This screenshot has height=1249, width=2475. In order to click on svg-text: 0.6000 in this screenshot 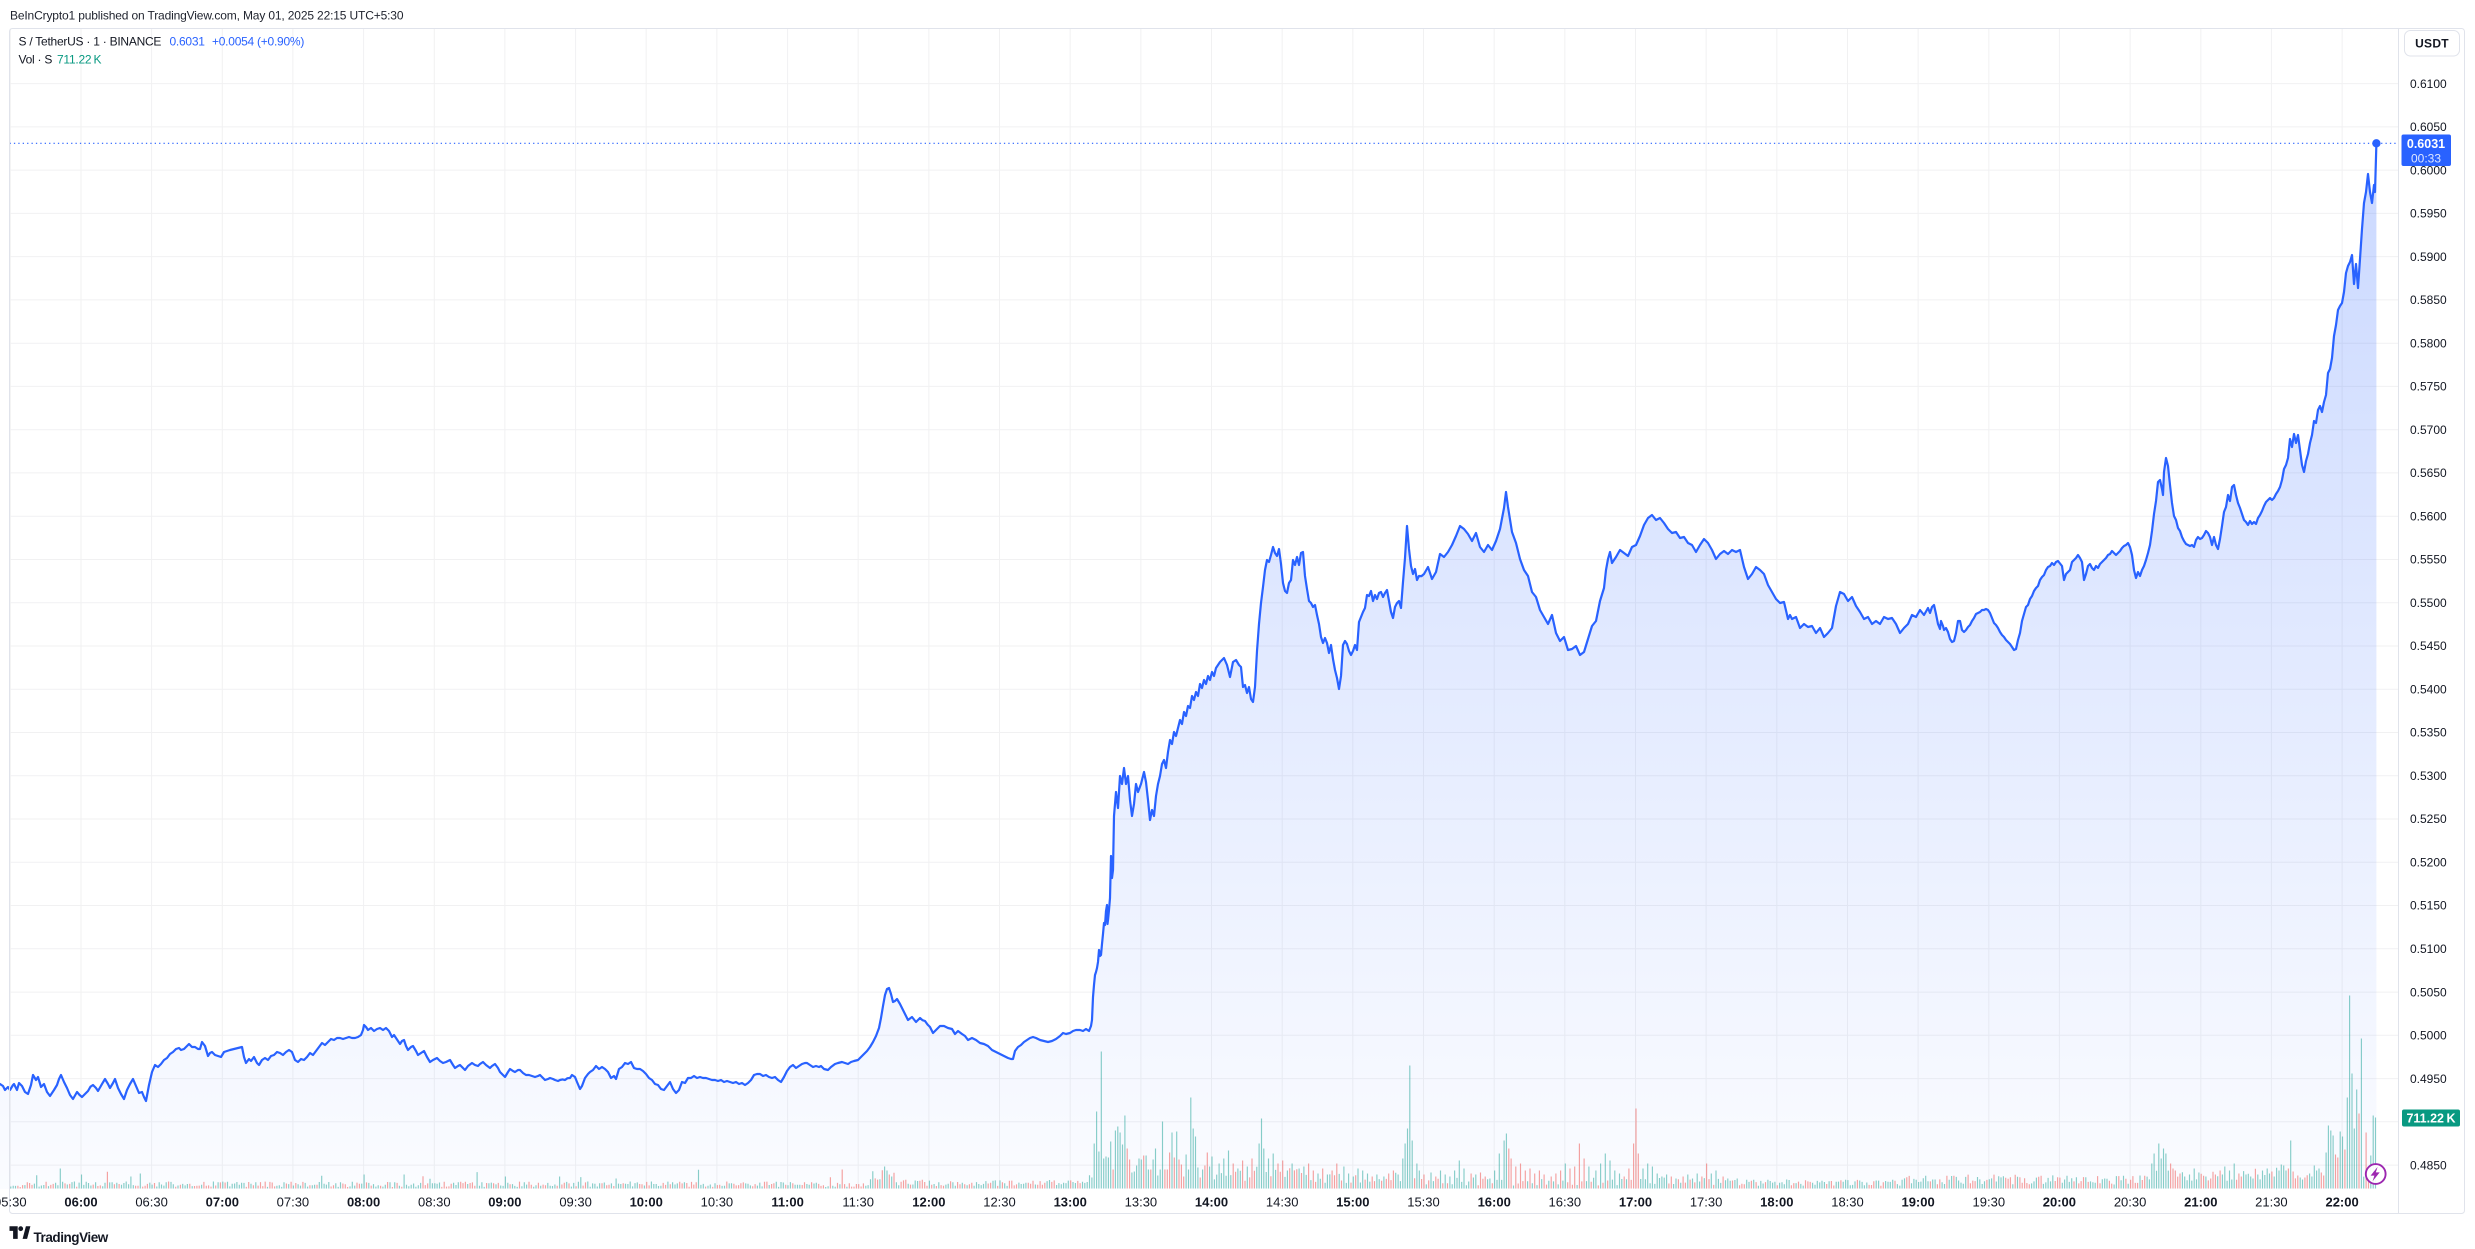, I will do `click(2428, 170)`.